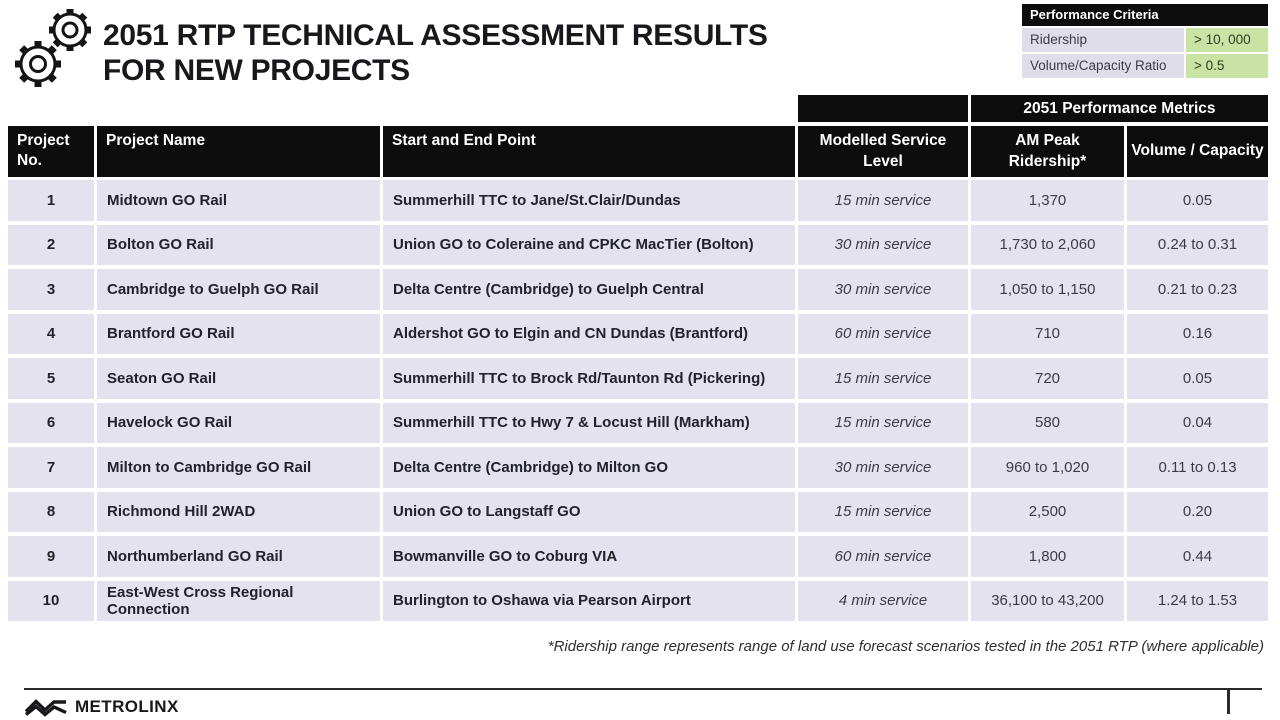 The height and width of the screenshot is (720, 1280). What do you see at coordinates (51, 151) in the screenshot?
I see `col-header-project-no: Project No.` at bounding box center [51, 151].